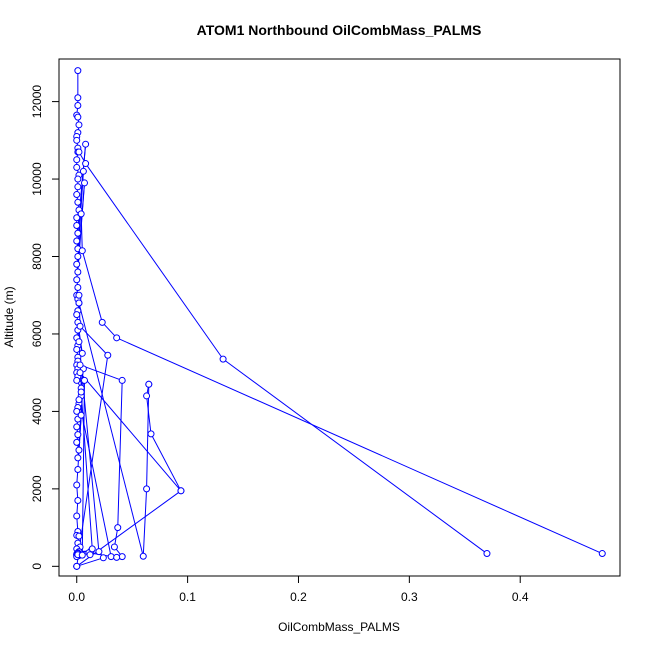 This screenshot has width=650, height=650. What do you see at coordinates (37, 488) in the screenshot?
I see `y-tick-label: 2000` at bounding box center [37, 488].